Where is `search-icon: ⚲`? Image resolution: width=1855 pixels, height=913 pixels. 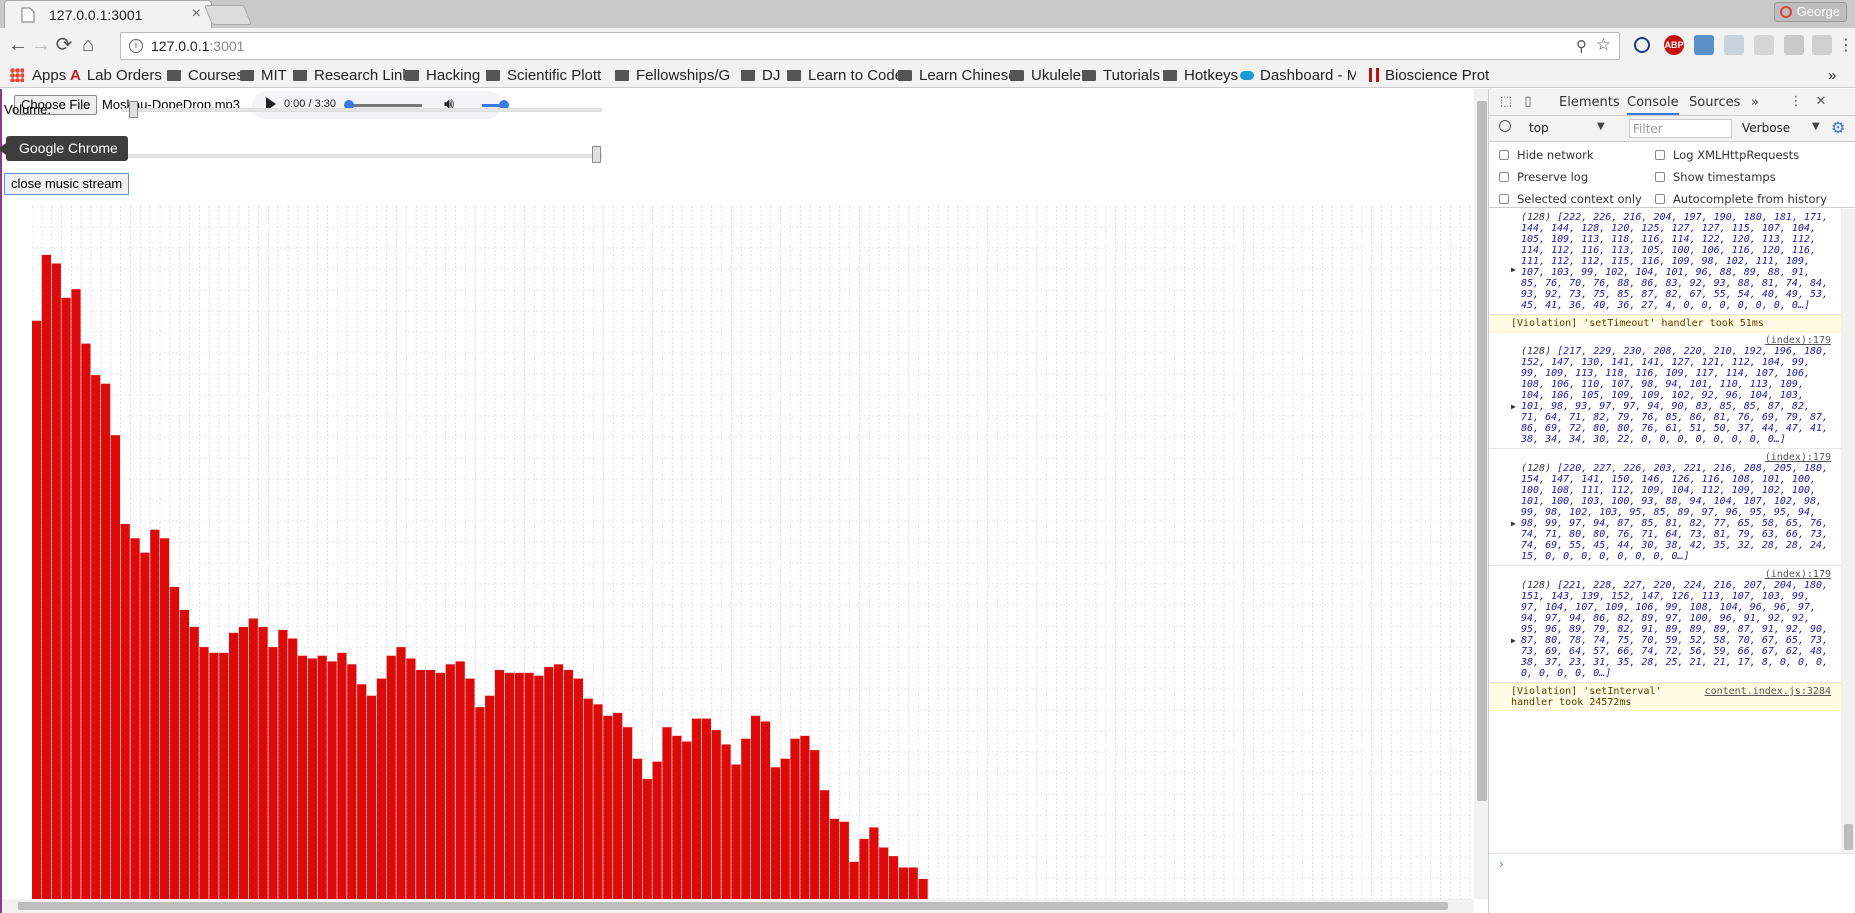
search-icon: ⚲ is located at coordinates (1581, 46).